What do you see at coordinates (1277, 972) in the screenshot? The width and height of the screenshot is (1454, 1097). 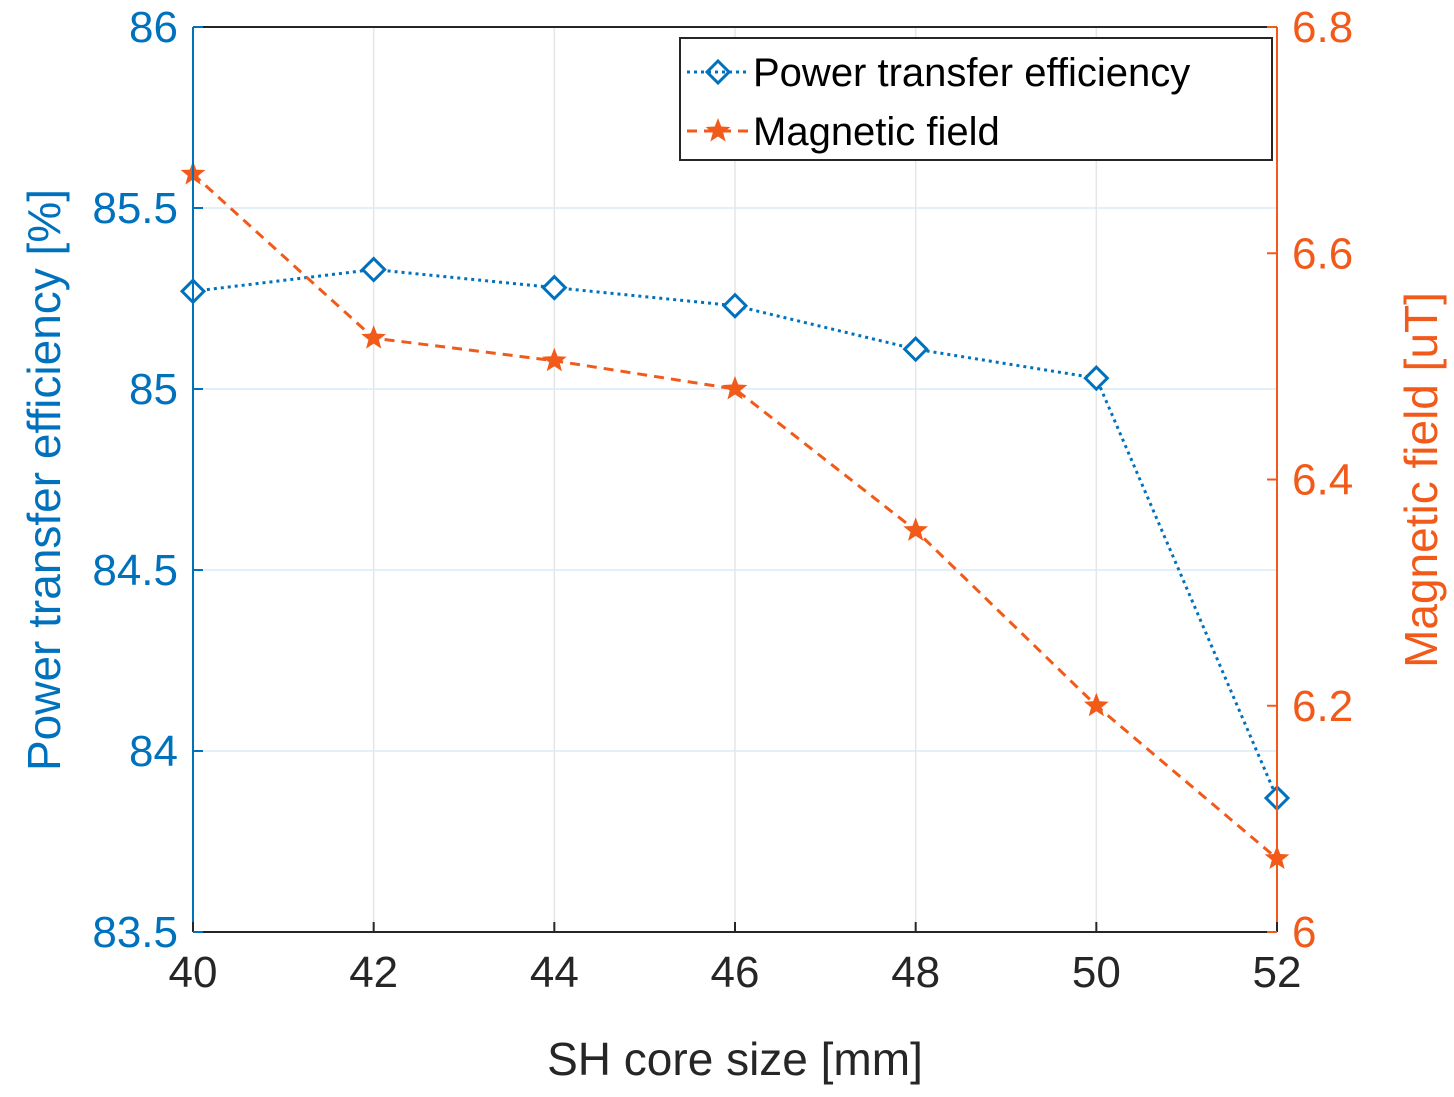 I see `x-tick-label: 52` at bounding box center [1277, 972].